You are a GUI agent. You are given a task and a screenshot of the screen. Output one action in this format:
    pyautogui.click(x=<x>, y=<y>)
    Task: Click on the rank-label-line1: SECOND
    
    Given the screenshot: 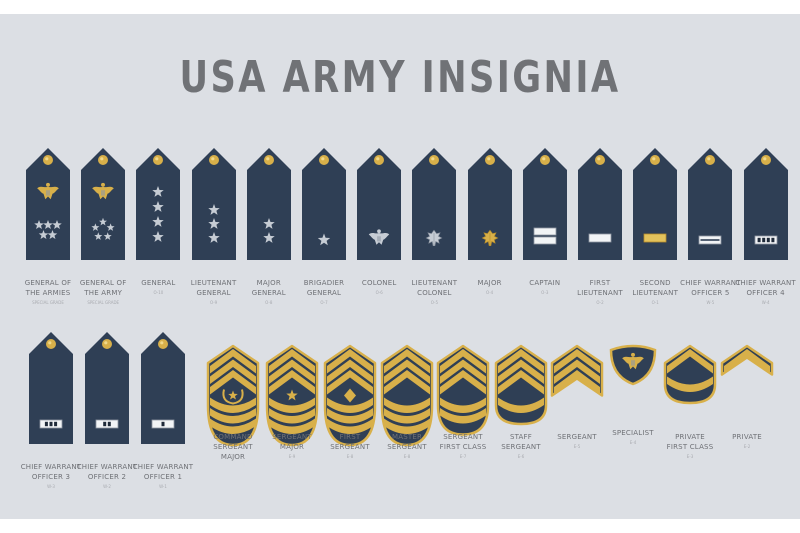 What is the action you would take?
    pyautogui.click(x=655, y=283)
    